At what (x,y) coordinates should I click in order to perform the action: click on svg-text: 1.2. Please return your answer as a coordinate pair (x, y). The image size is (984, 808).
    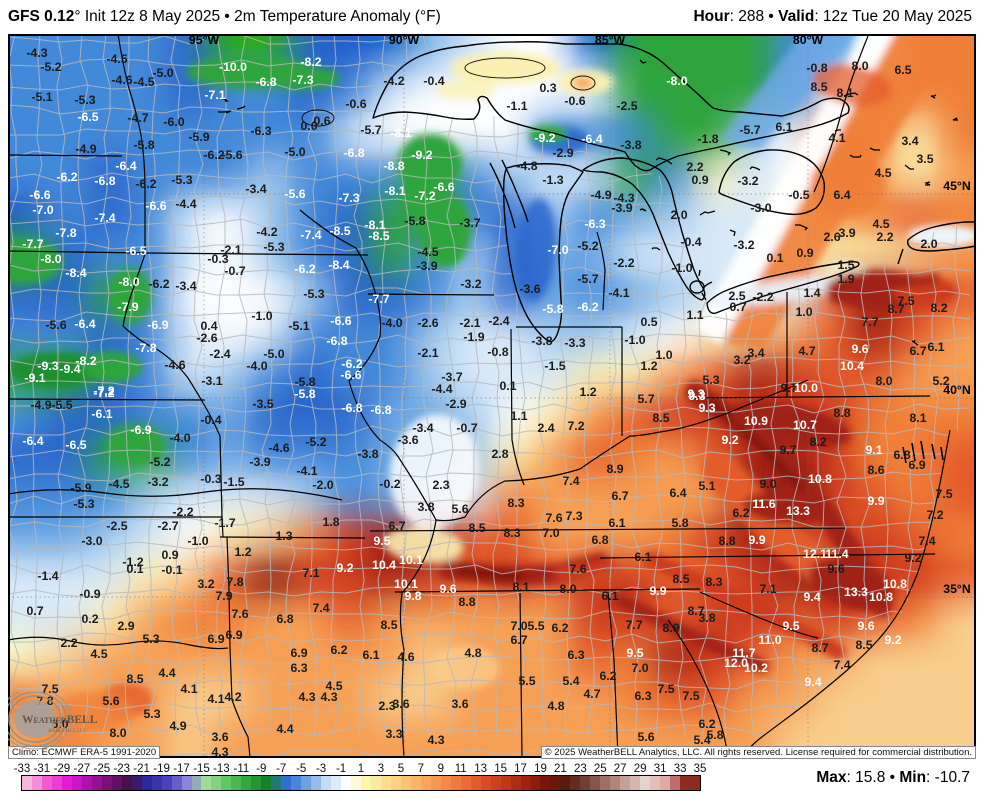
    Looking at the image, I should click on (587, 392).